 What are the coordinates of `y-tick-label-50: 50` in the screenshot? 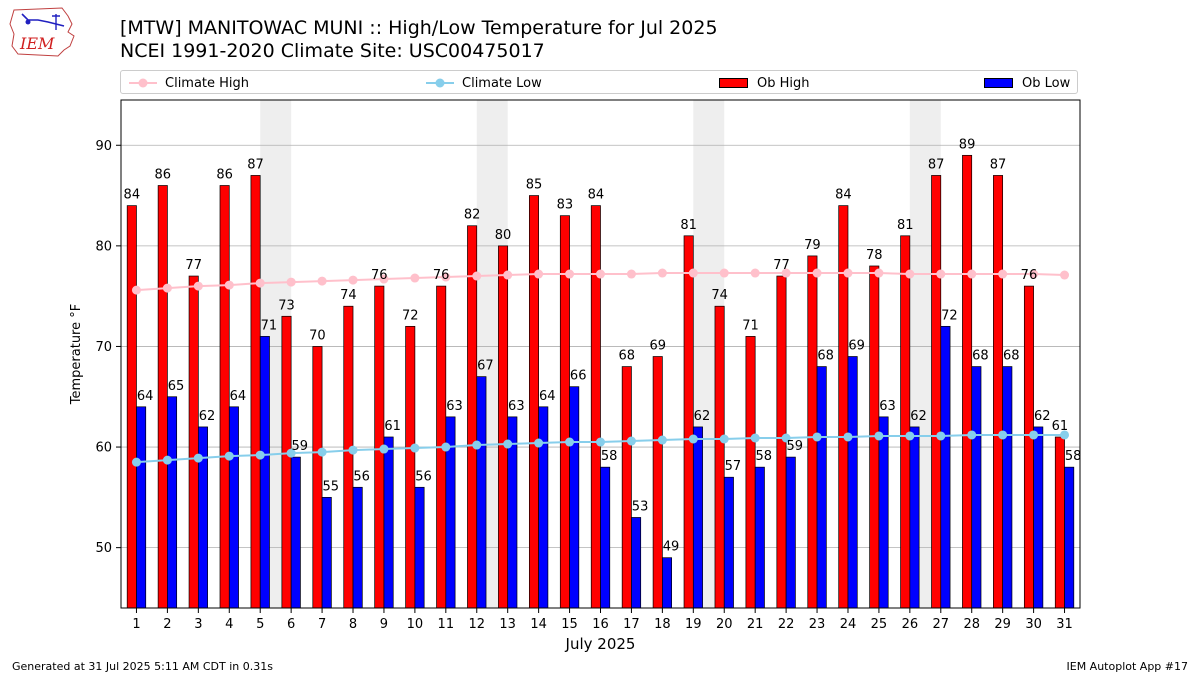 It's located at (103, 548).